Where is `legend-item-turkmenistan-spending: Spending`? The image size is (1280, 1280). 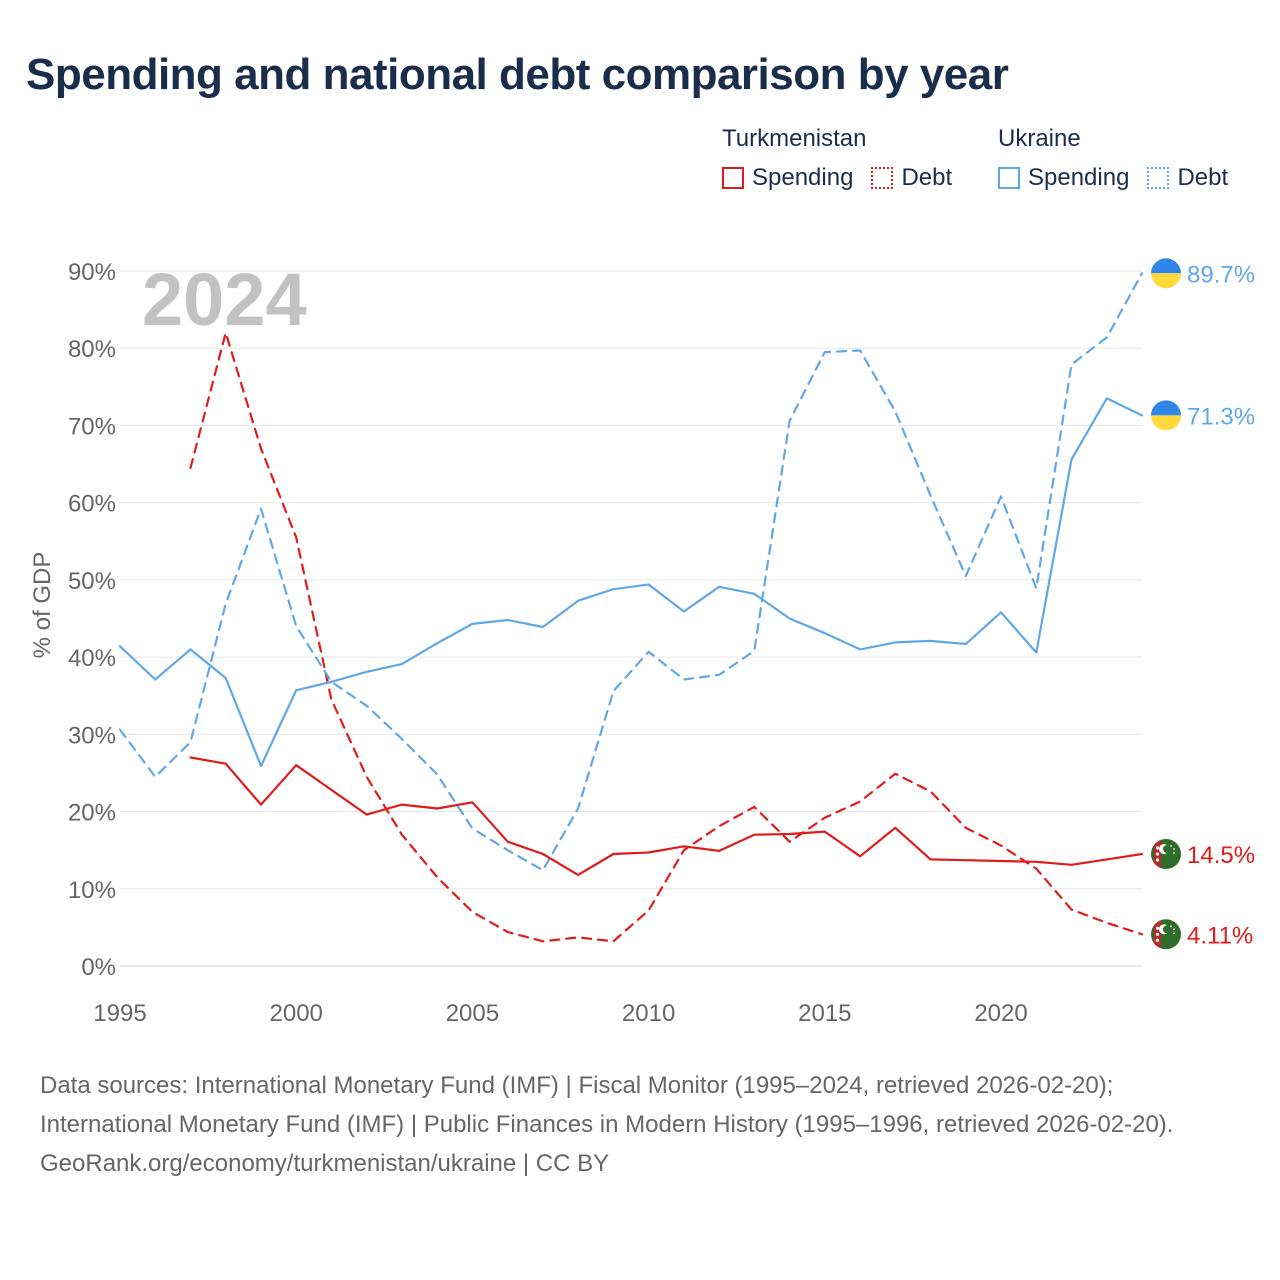
legend-item-turkmenistan-spending: Spending is located at coordinates (787, 178).